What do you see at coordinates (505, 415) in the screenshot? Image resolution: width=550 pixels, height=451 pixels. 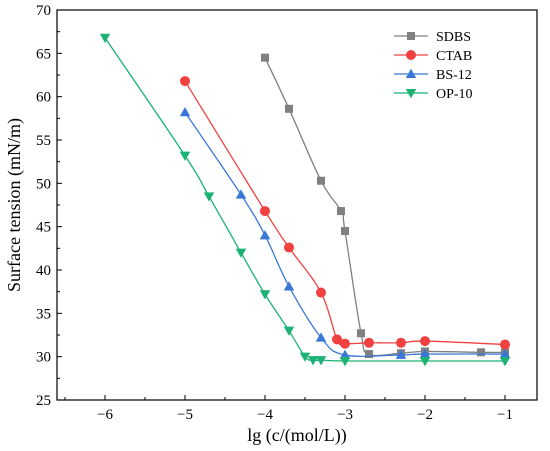 I see `x-tick-label: −1` at bounding box center [505, 415].